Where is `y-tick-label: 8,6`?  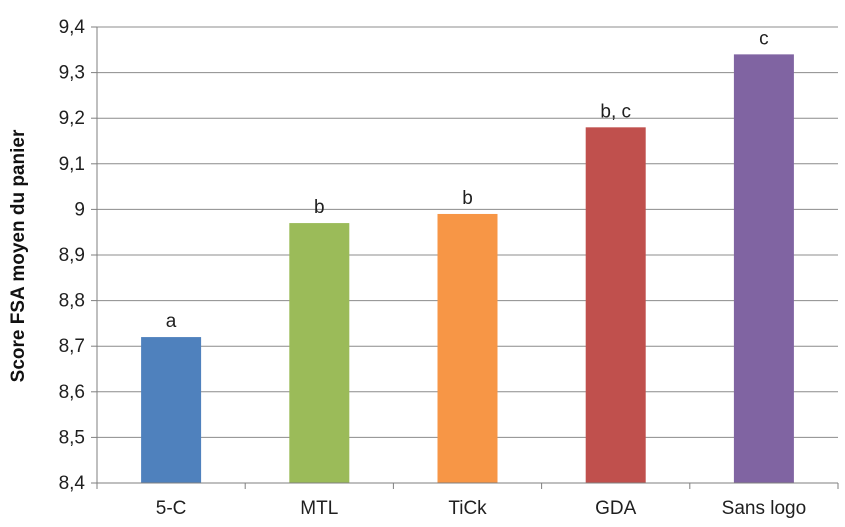 y-tick-label: 8,6 is located at coordinates (72, 392).